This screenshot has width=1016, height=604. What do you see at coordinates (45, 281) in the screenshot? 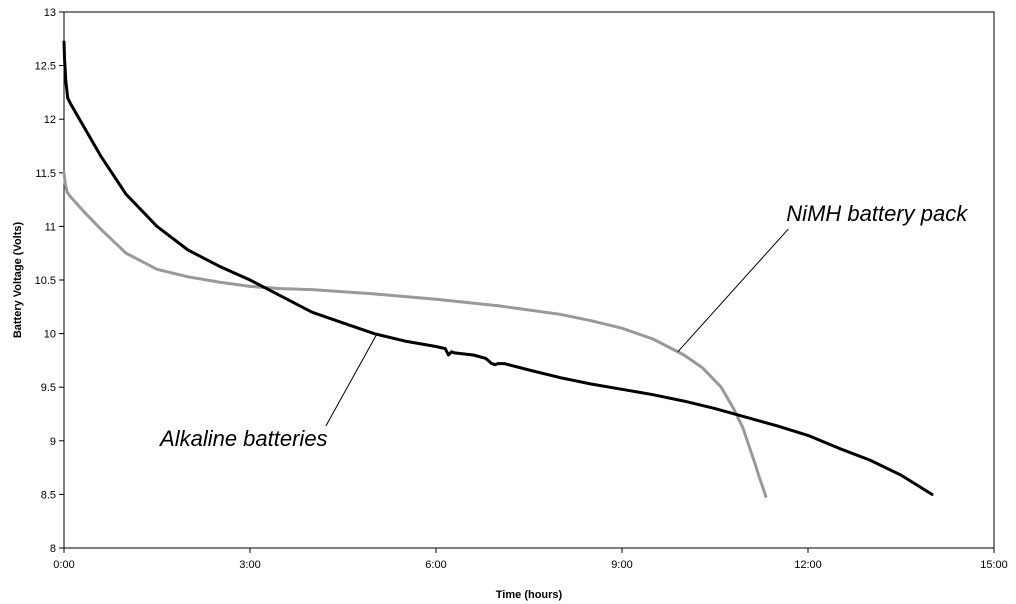
I see `y-tick-label: 10.5` at bounding box center [45, 281].